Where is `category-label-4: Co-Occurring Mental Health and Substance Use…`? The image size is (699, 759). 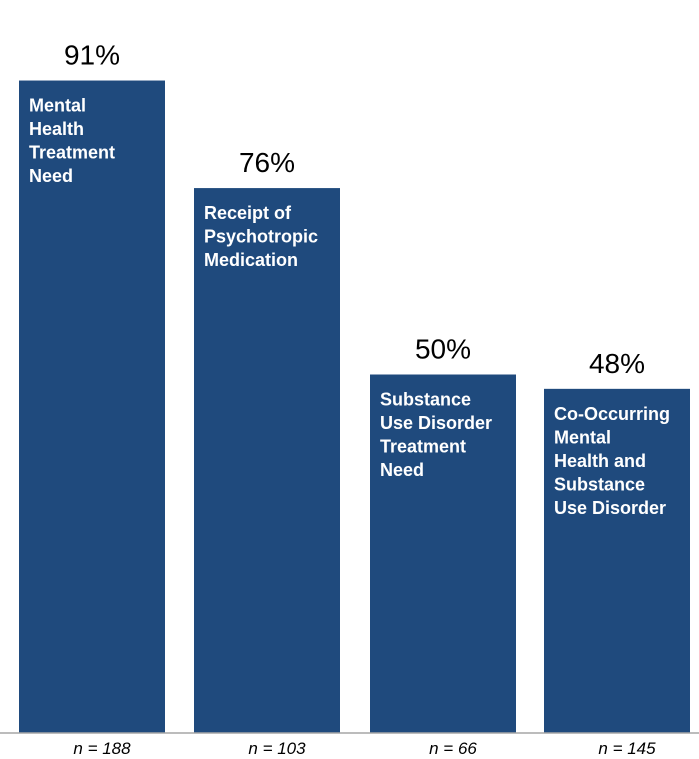 category-label-4: Co-Occurring Mental Health and Substance Use… is located at coordinates (612, 461).